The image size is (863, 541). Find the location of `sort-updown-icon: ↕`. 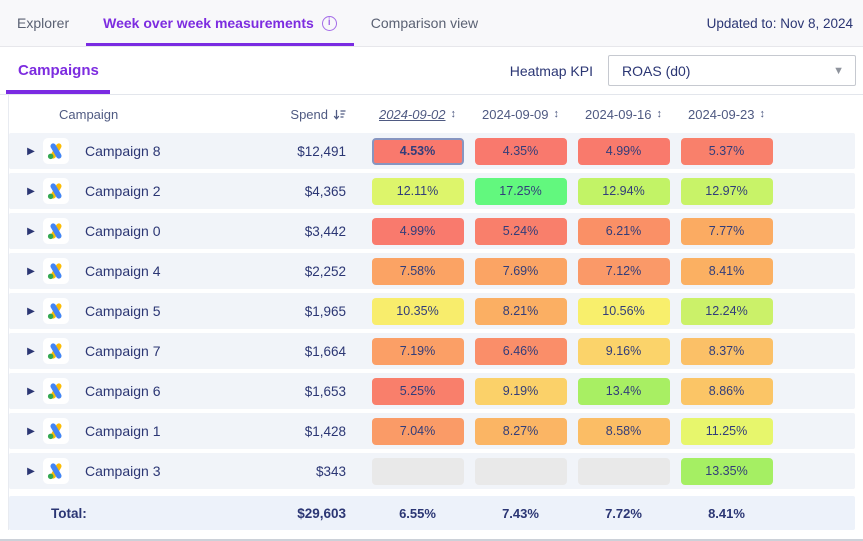

sort-updown-icon: ↕ is located at coordinates (556, 114).